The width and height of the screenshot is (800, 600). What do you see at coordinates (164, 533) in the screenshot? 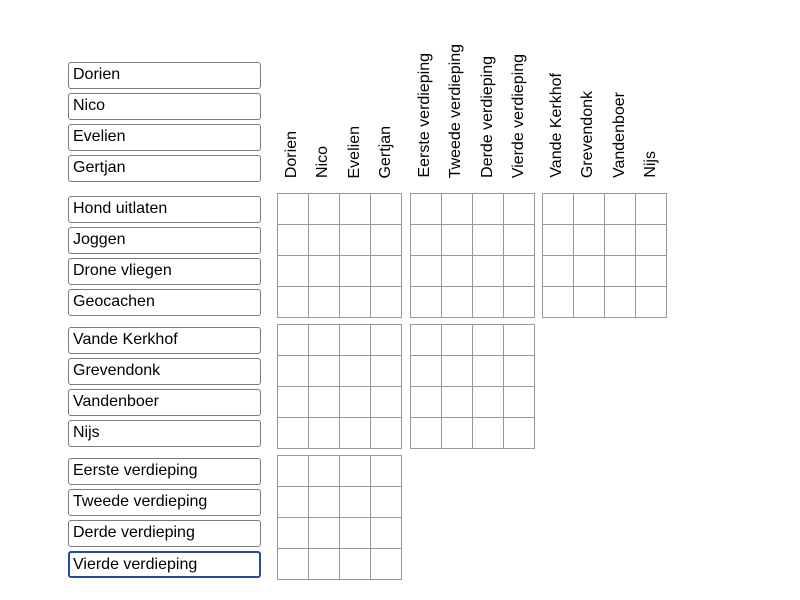
I see `label-field: Derde verdieping` at bounding box center [164, 533].